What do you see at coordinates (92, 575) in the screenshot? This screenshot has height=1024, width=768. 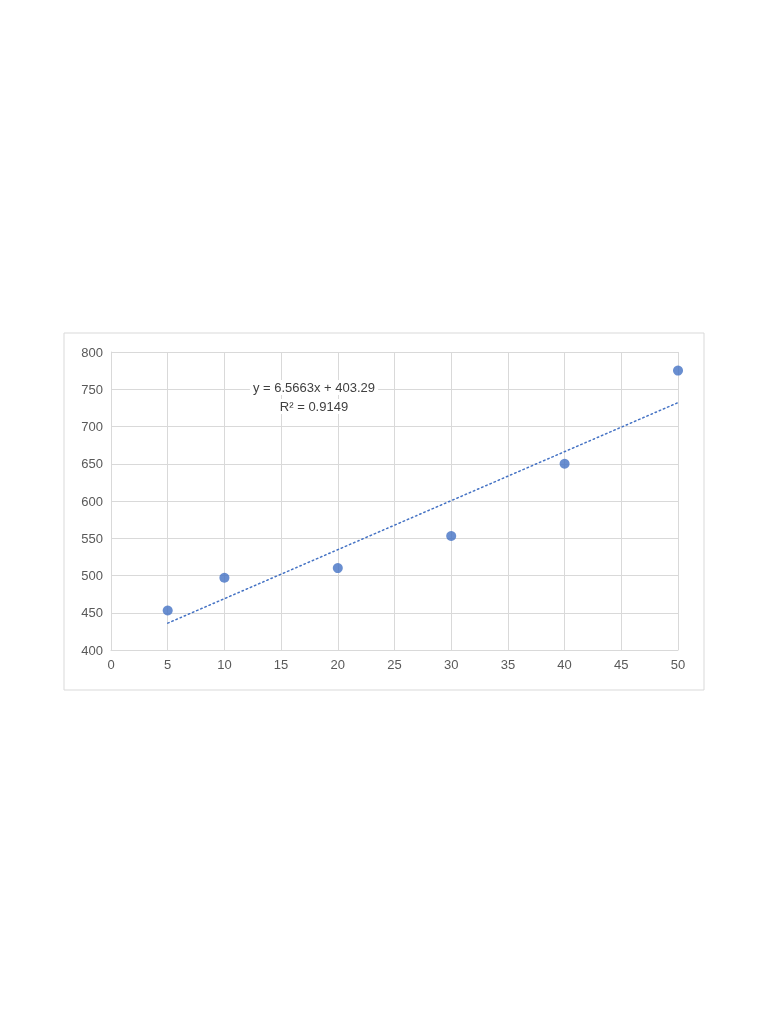 I see `y-tick-label: 500` at bounding box center [92, 575].